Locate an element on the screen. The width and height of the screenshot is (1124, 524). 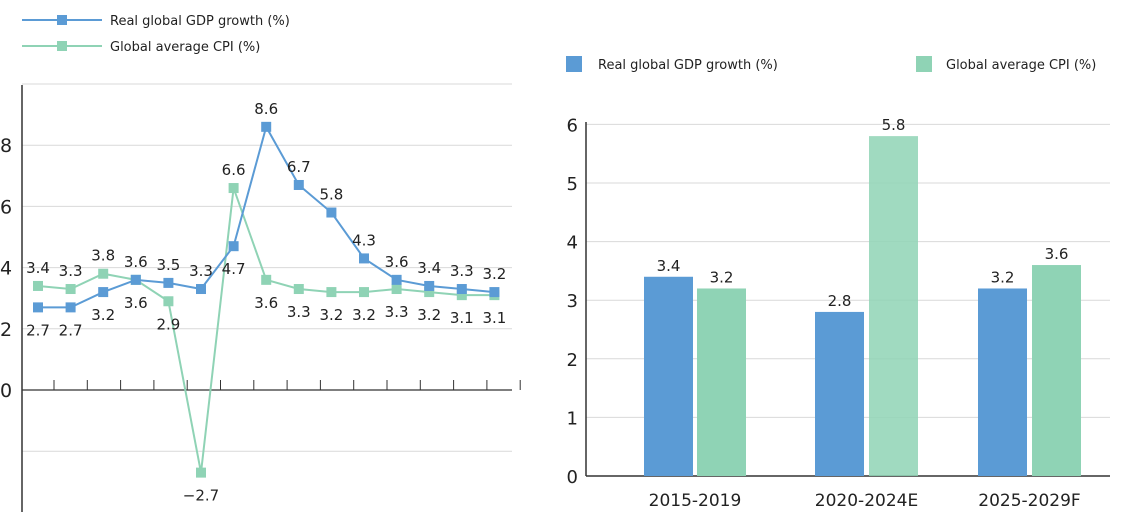
legend-item-cpi: Global average CPI (%) is located at coordinates (141, 47).